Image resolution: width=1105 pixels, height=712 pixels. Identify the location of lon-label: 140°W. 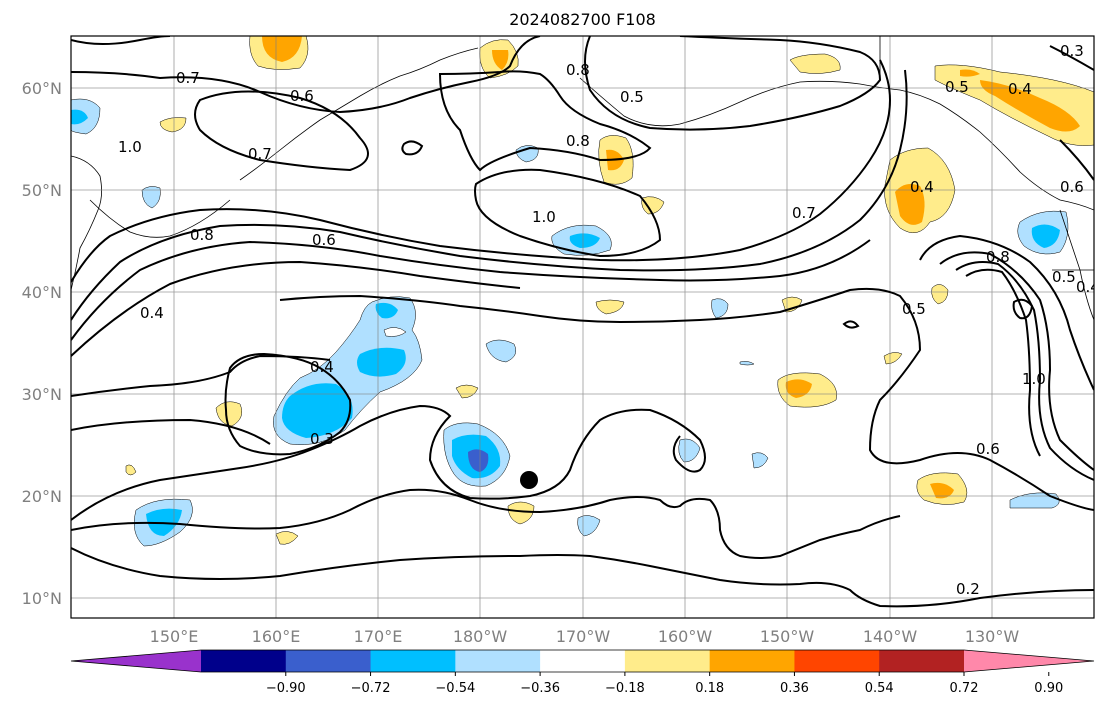
(890, 636).